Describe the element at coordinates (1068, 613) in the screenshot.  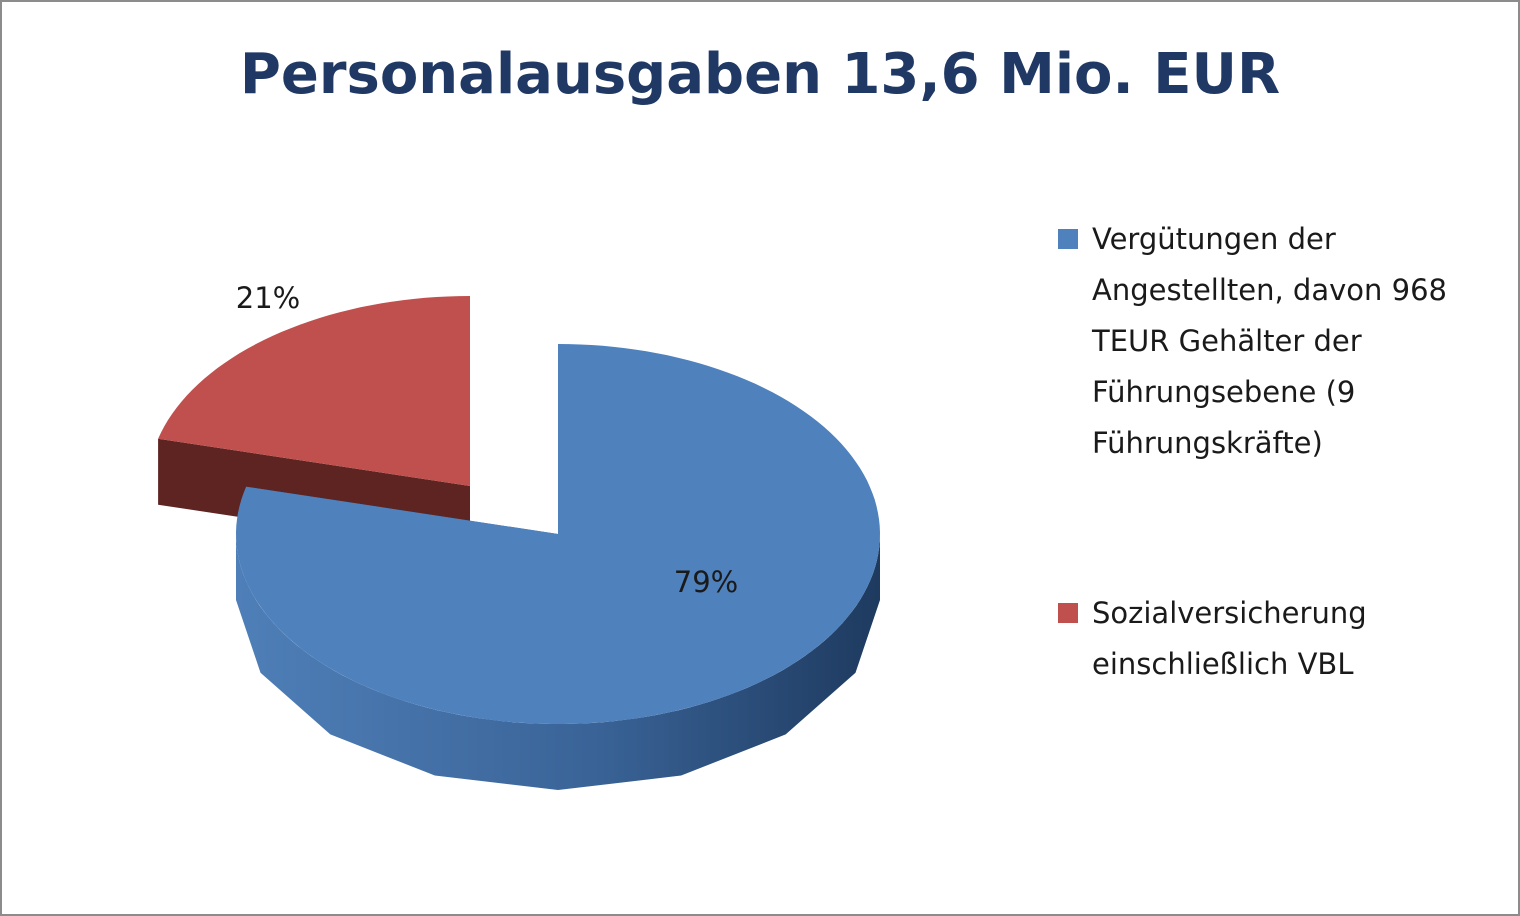
I see `legend-swatch-sozialversicherung` at that location.